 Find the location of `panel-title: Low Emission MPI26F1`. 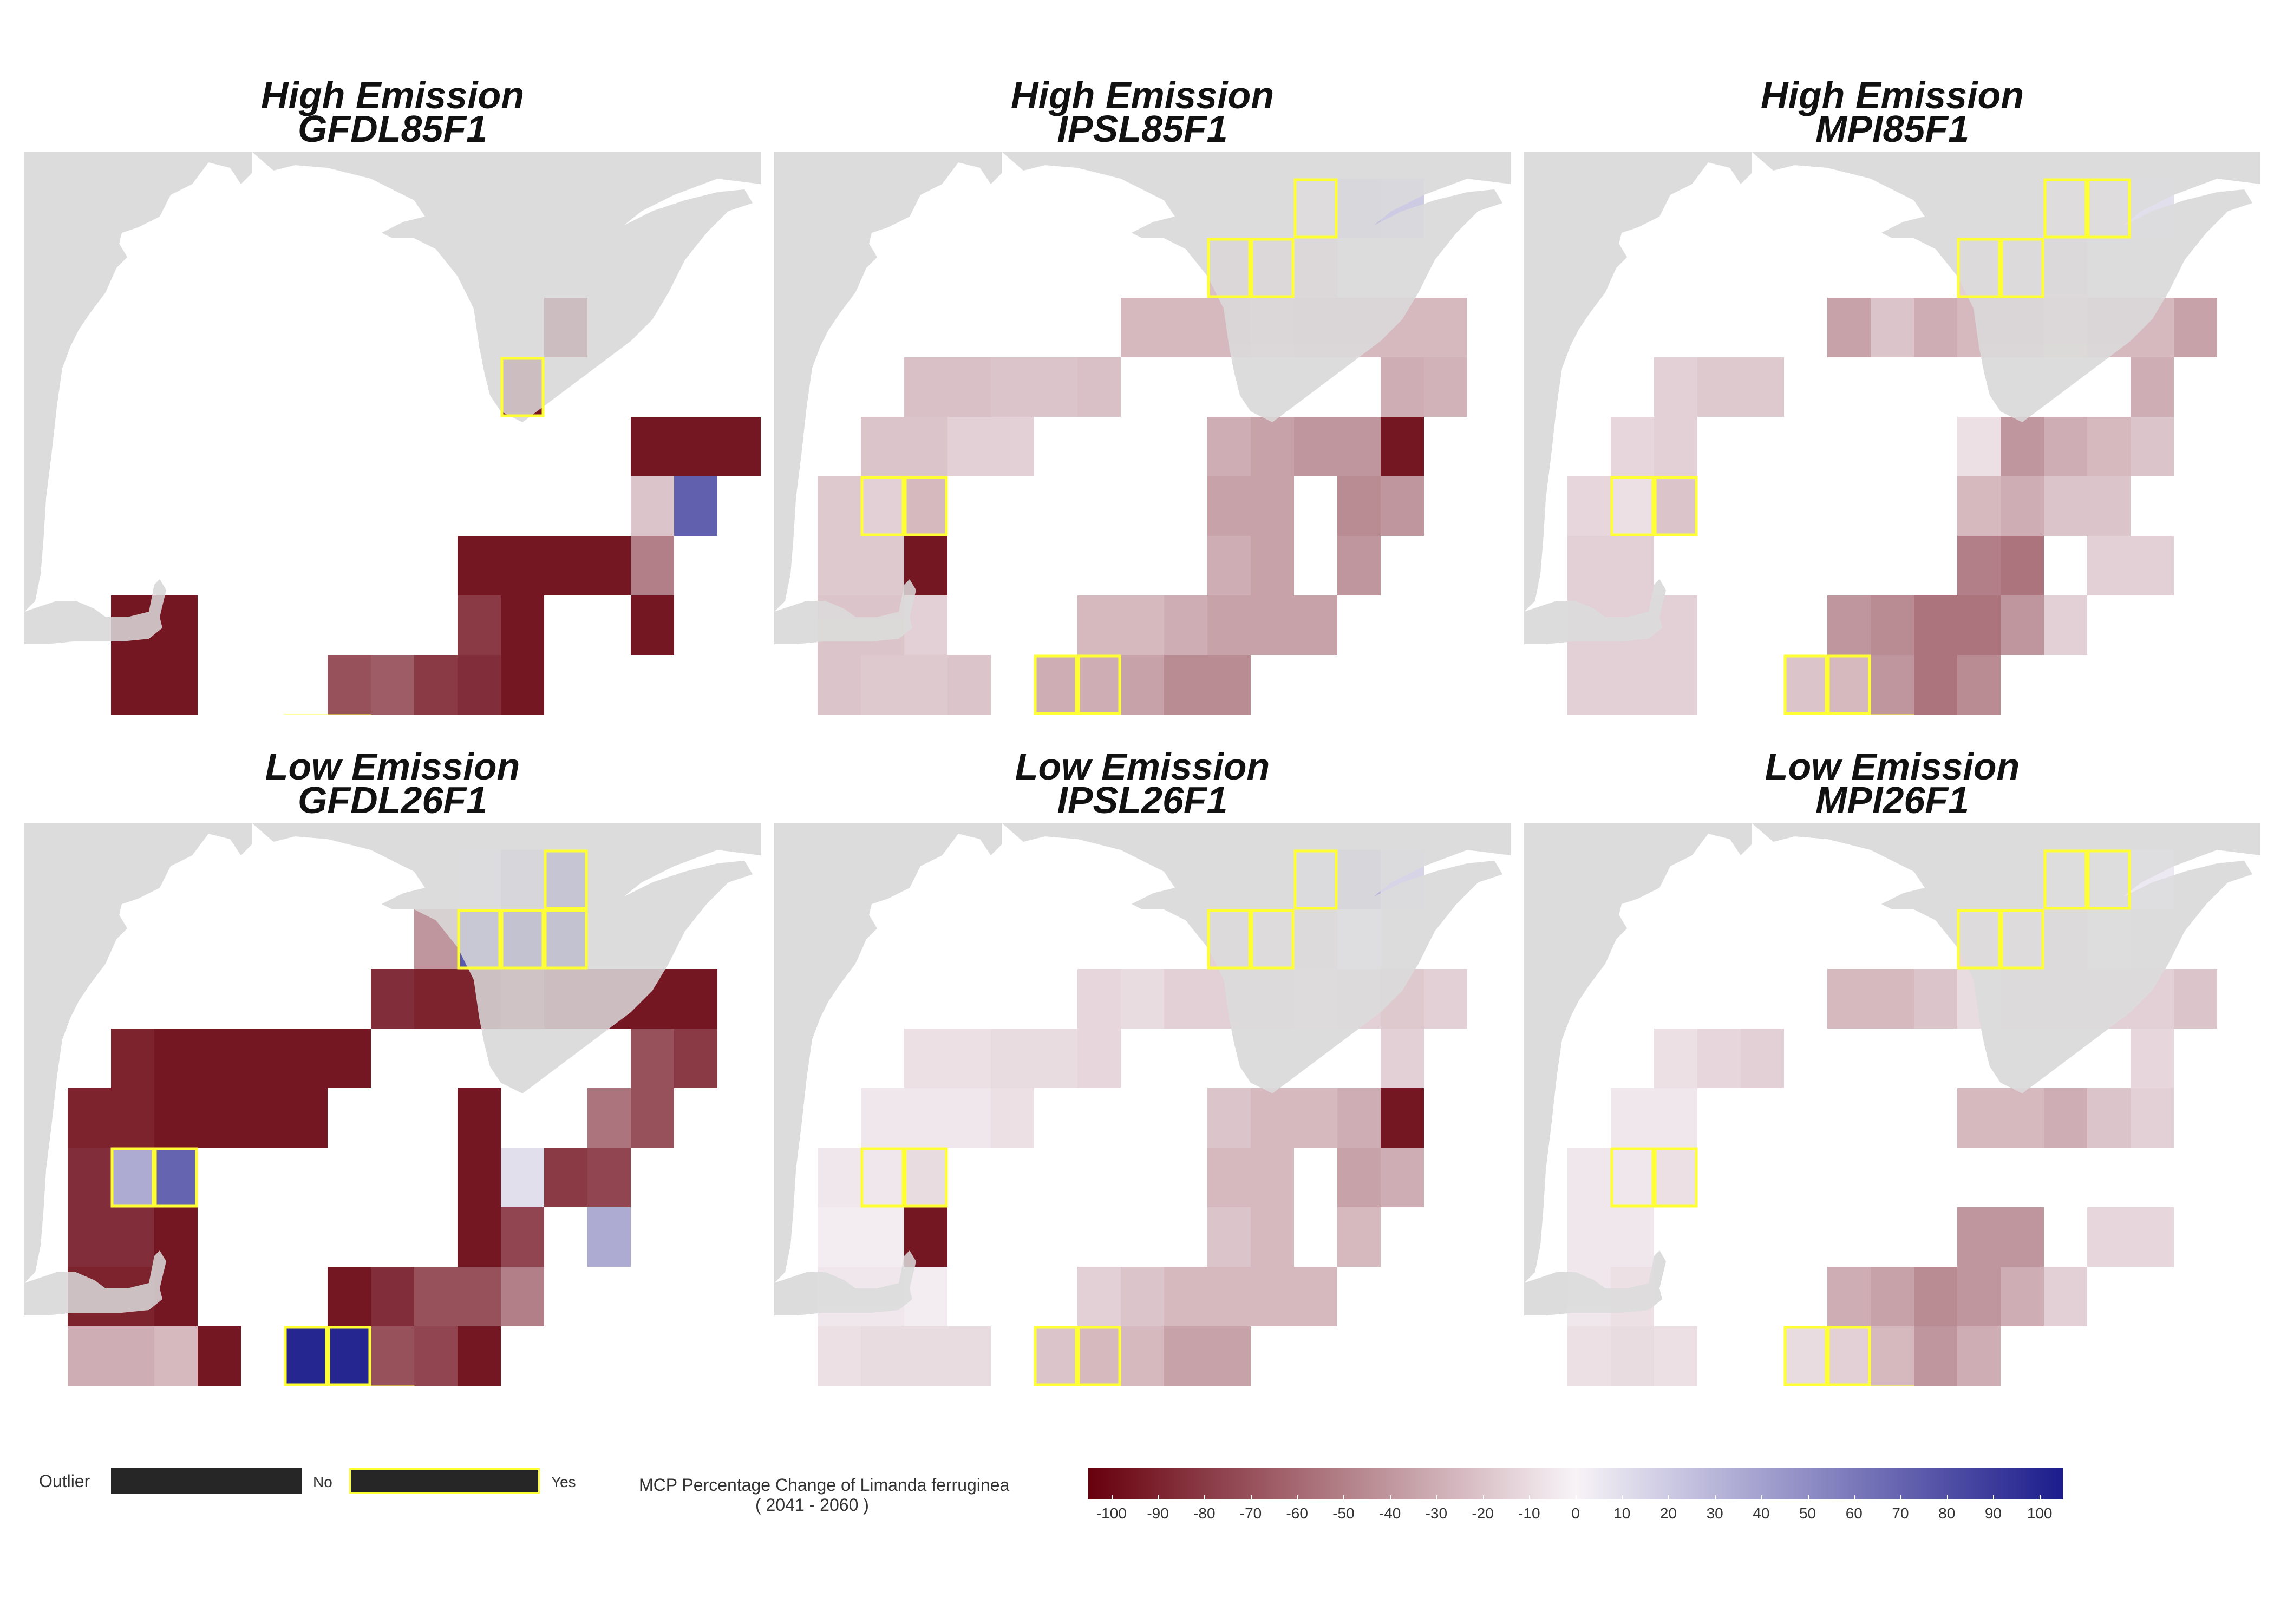

panel-title: Low Emission MPI26F1 is located at coordinates (1892, 783).